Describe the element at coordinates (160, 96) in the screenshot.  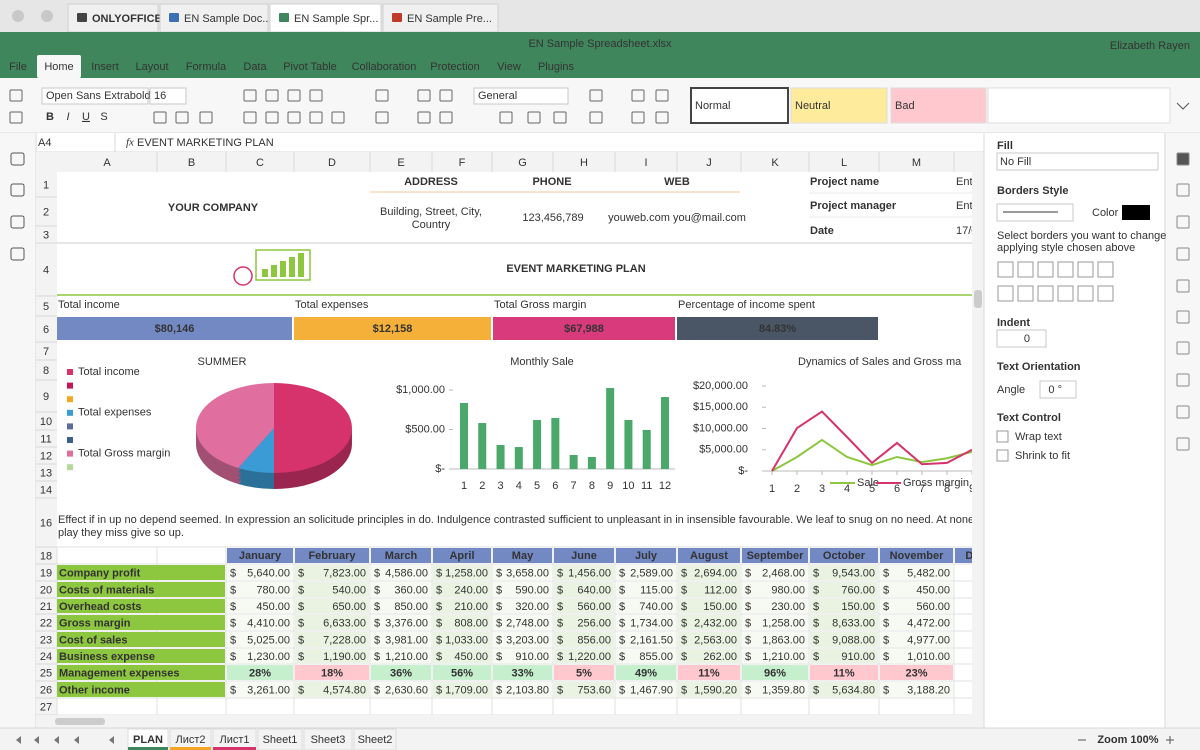
I see `font-size: 16` at that location.